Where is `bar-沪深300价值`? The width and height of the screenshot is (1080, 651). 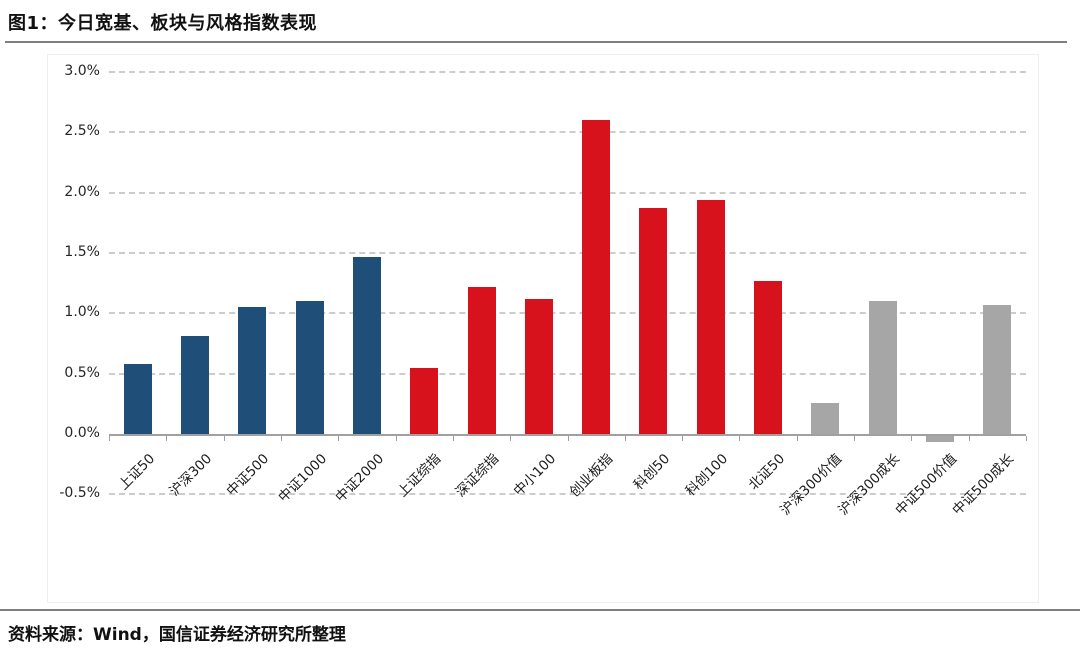
bar-沪深300价值 is located at coordinates (825, 418).